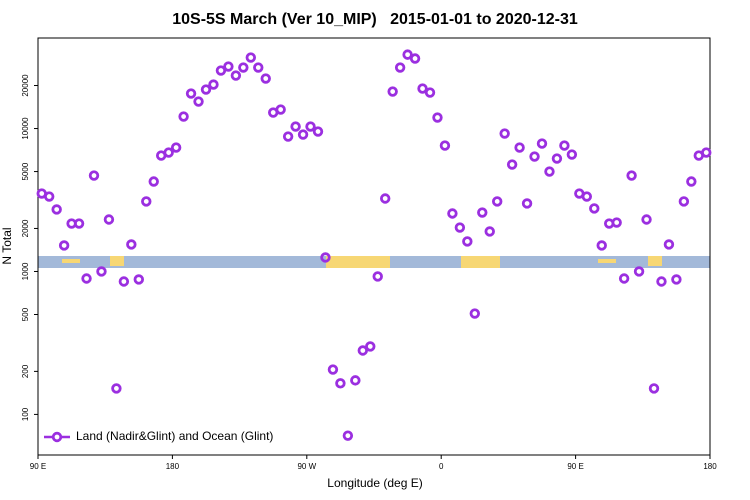 The width and height of the screenshot is (750, 500). Describe the element at coordinates (374, 483) in the screenshot. I see `x-axis-label: Longitude (deg E)` at that location.